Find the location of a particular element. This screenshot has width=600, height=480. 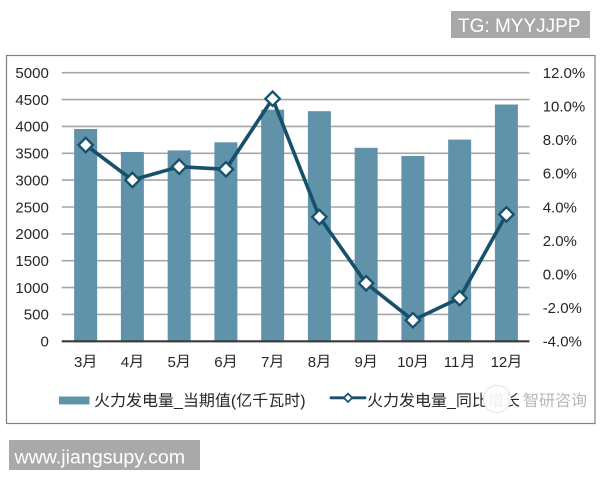

svg-text: 2000 is located at coordinates (31, 234).